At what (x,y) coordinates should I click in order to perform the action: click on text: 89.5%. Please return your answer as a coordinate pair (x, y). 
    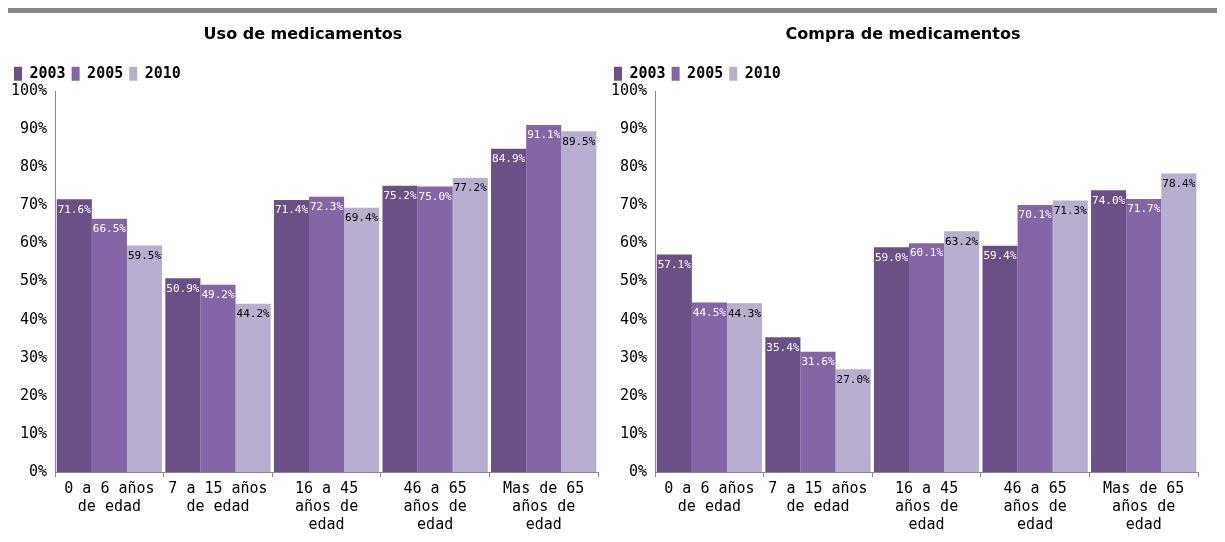
    Looking at the image, I should click on (579, 141).